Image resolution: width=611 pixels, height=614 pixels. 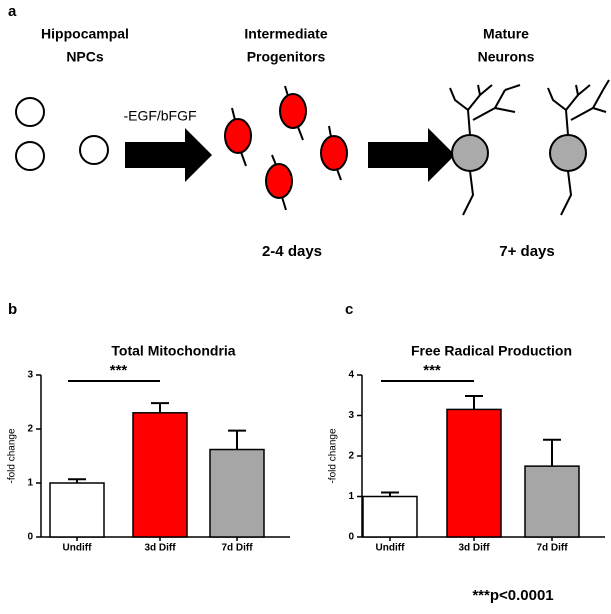 I want to click on stage-label: Progenitors, so click(x=286, y=57).